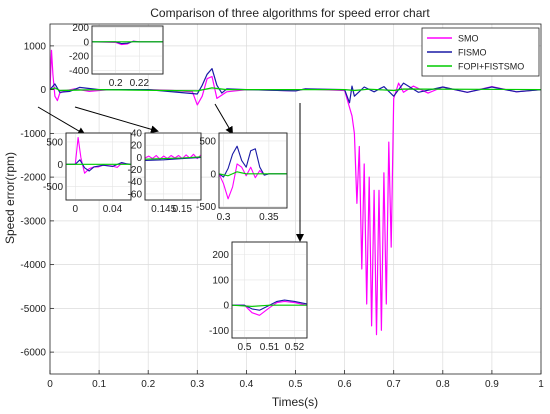 This screenshot has height=414, width=550. Describe the element at coordinates (10, 198) in the screenshot. I see `y-axis-label: Speed error(rpm)` at that location.